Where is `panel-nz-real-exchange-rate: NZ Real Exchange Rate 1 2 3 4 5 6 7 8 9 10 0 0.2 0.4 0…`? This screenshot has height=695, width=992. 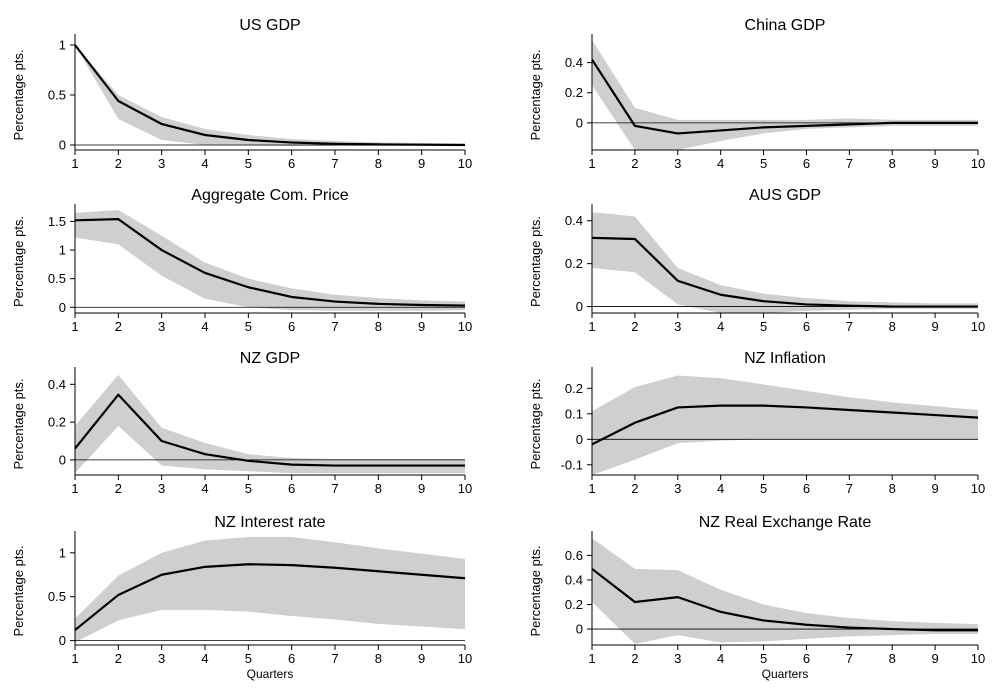 panel-nz-real-exchange-rate: NZ Real Exchange Rate 1 2 3 4 5 6 7 8 9 10 0 0.2 0.4 0… is located at coordinates (756, 597).